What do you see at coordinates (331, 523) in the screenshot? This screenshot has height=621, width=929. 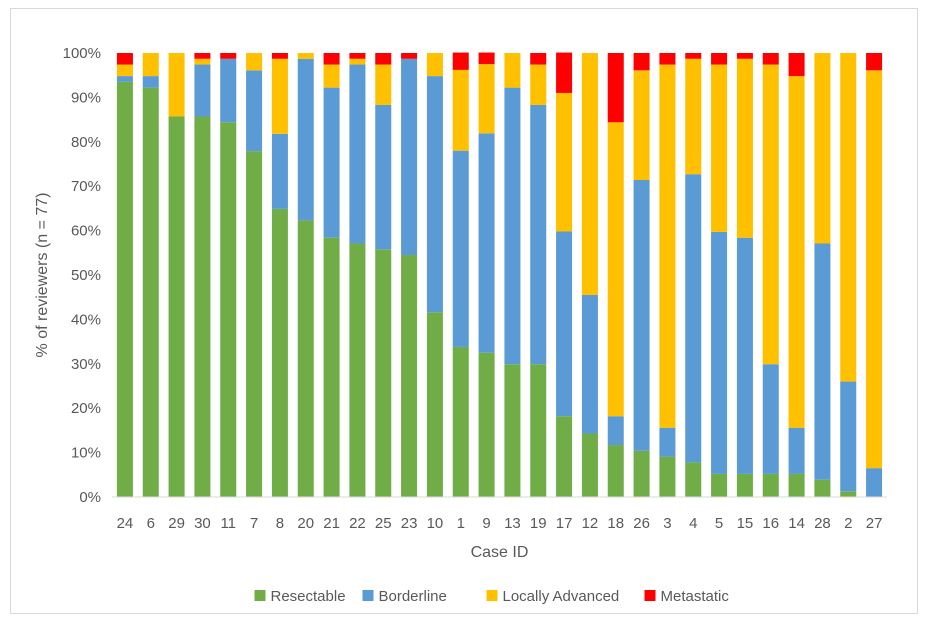 I see `x-tick-label: 21` at bounding box center [331, 523].